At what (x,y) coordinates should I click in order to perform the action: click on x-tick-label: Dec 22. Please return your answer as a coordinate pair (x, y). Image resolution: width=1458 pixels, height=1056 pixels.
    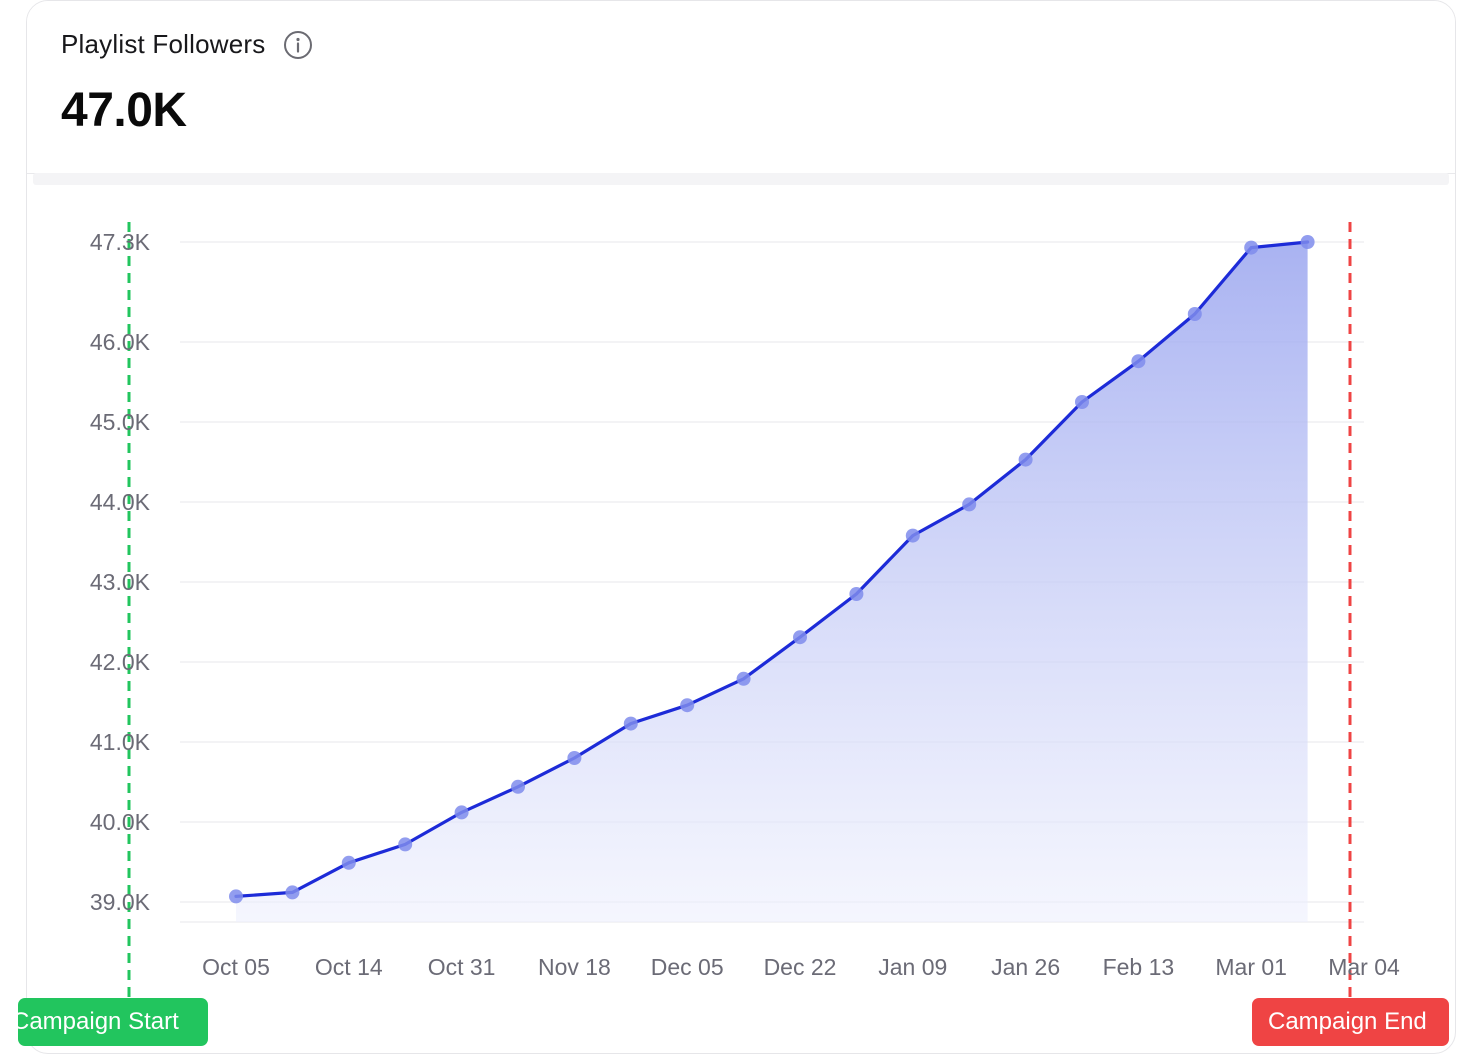
    Looking at the image, I should click on (800, 967).